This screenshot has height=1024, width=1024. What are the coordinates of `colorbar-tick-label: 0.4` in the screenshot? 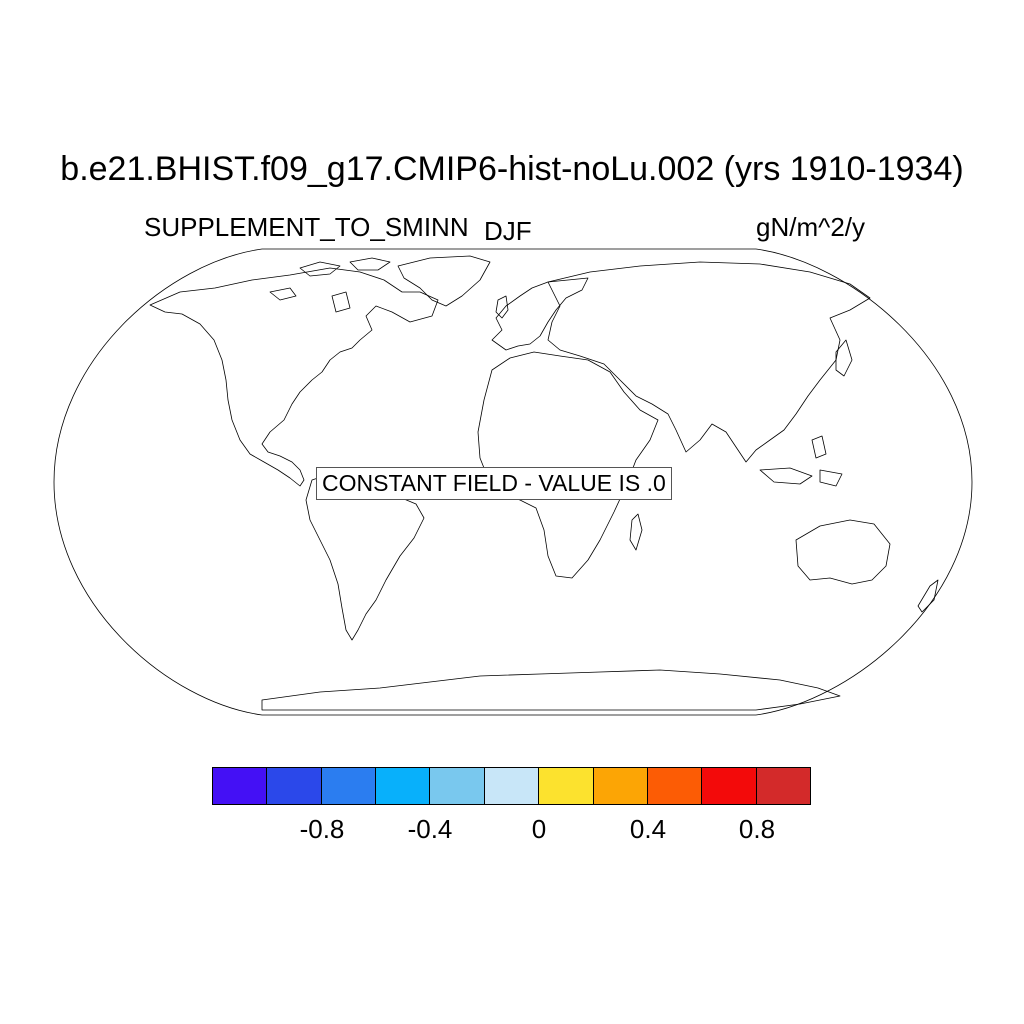 It's located at (648, 829).